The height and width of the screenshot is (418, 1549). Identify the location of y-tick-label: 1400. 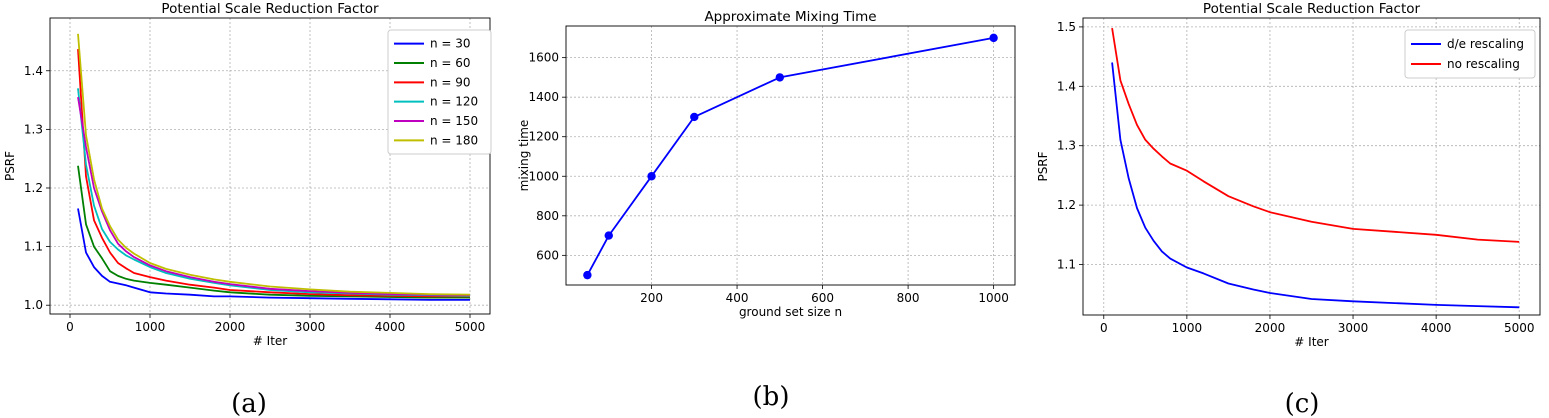
(543, 97).